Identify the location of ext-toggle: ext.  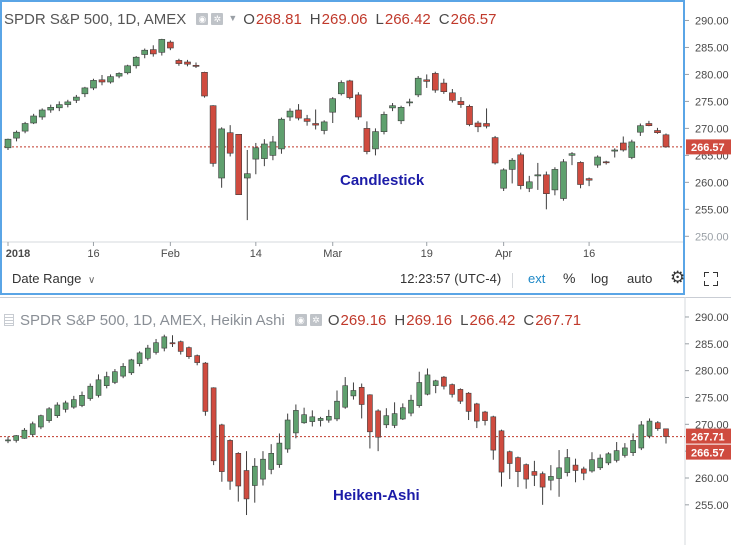
(537, 278).